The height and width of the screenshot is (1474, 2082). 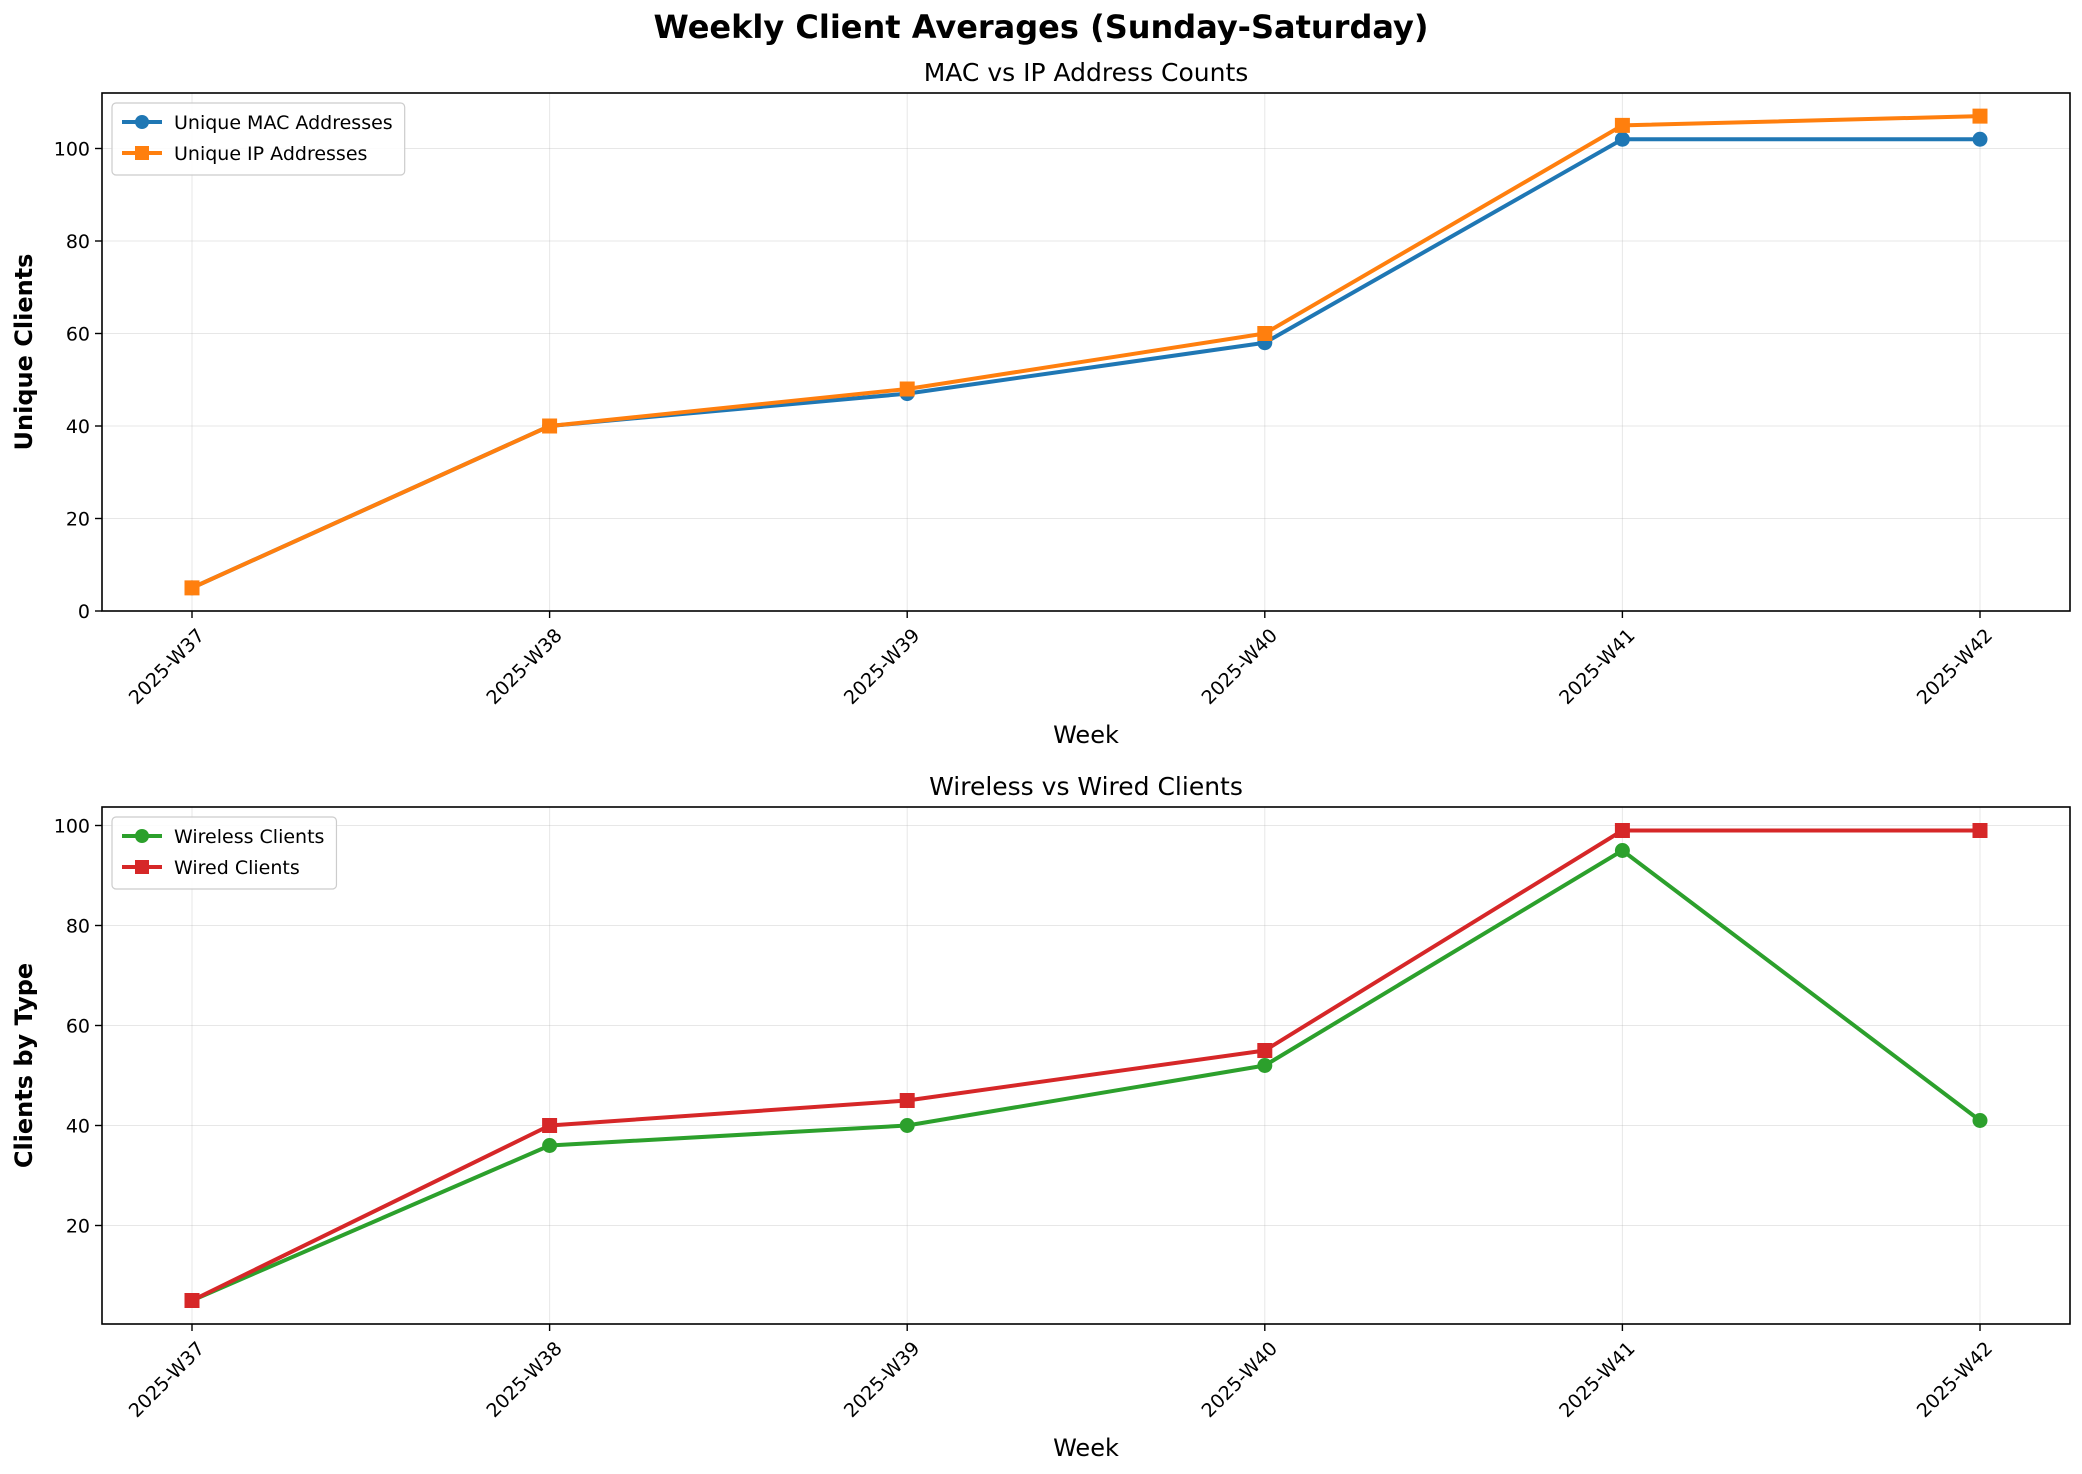 I want to click on legend: Wireless Clients Wired Clients, so click(x=224, y=853).